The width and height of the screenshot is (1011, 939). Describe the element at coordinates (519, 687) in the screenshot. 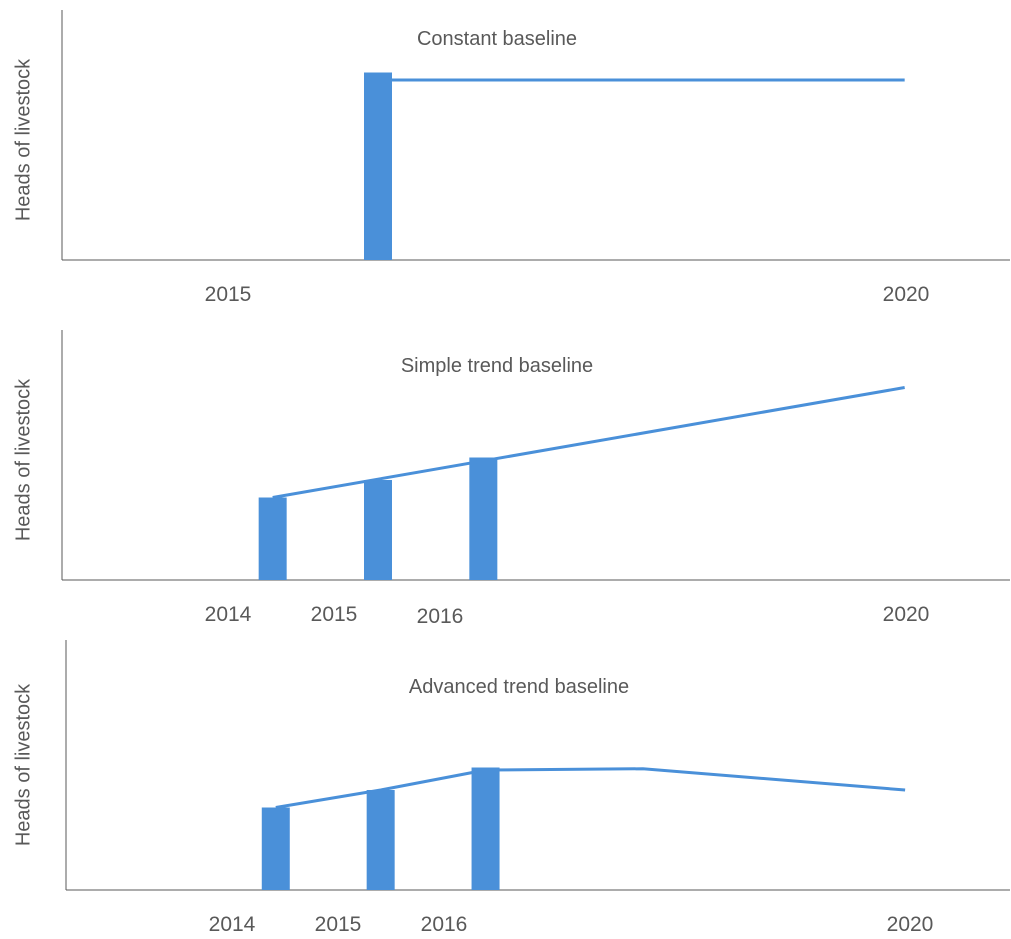

I see `chart-title: Advanced trend baseline` at that location.